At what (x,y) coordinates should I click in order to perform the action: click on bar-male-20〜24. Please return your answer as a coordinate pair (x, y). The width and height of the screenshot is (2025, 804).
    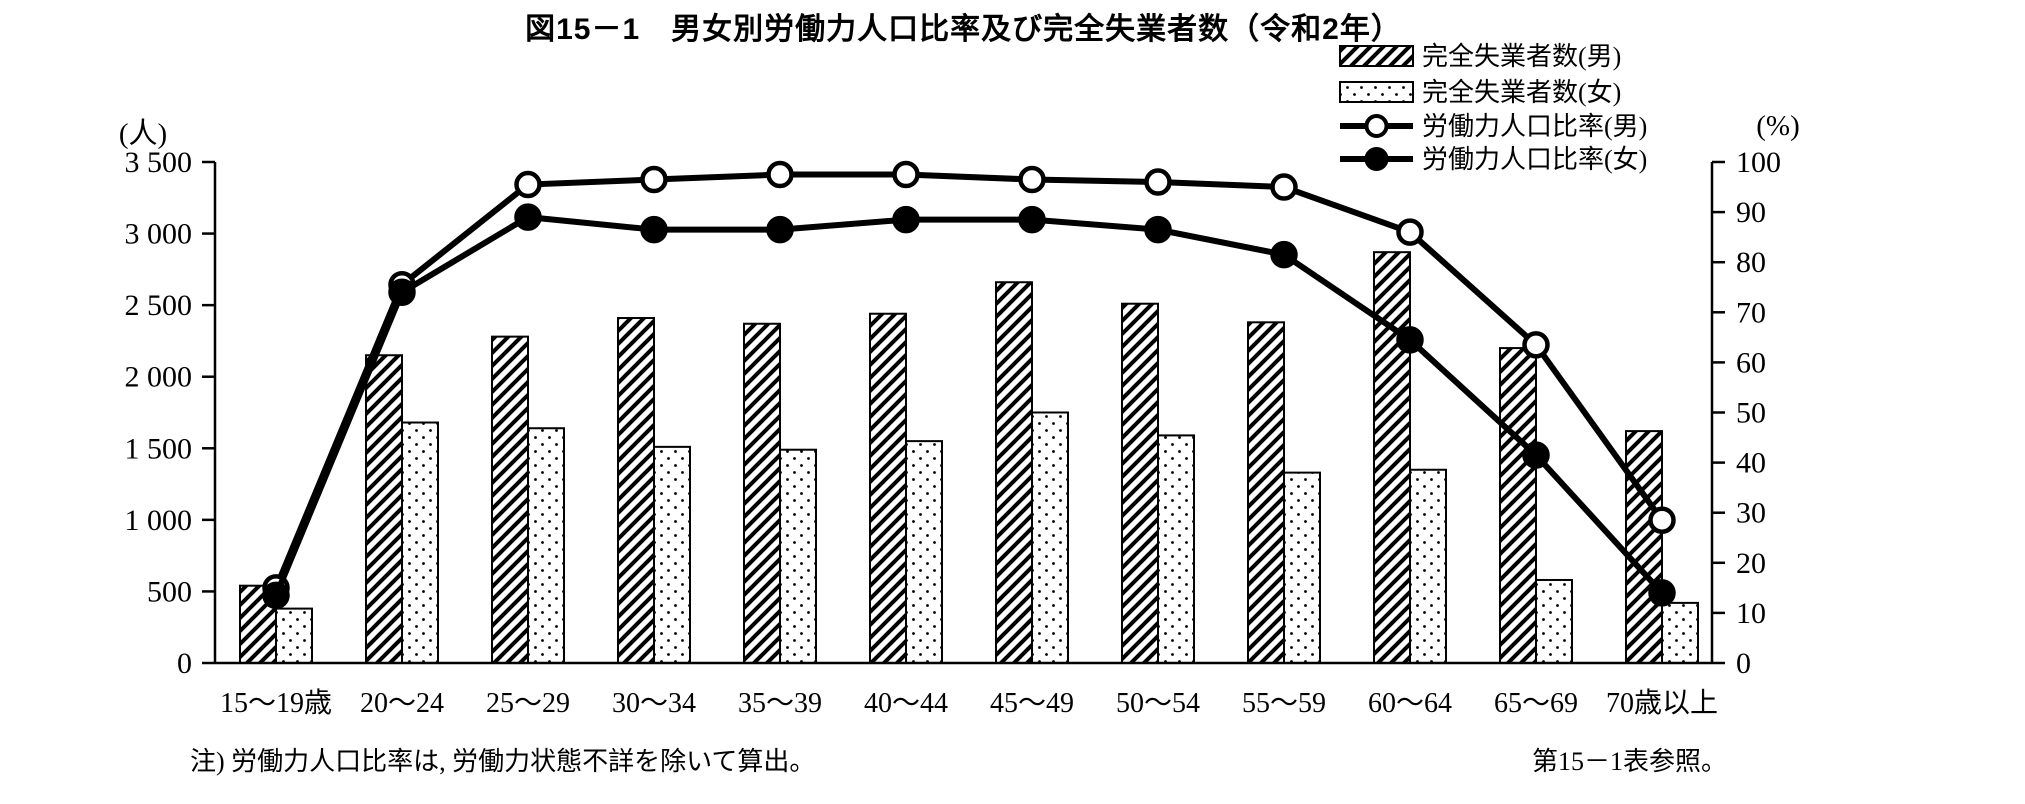
    Looking at the image, I should click on (384, 509).